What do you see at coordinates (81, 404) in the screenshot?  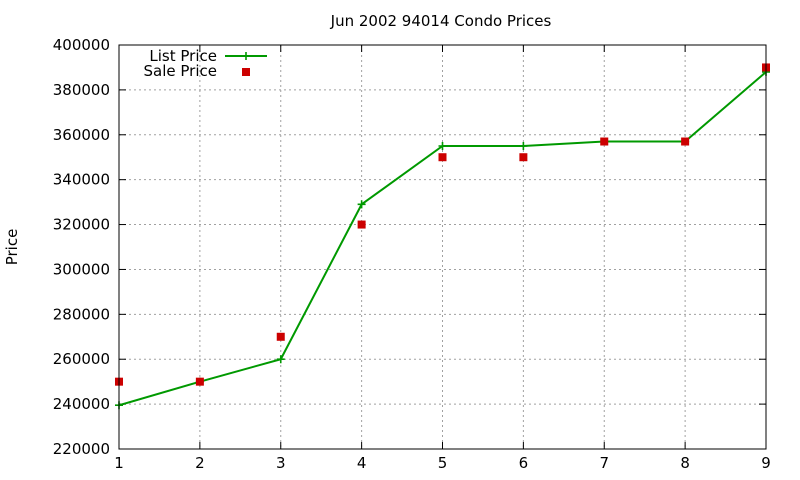 I see `y-tick-label: 240000` at bounding box center [81, 404].